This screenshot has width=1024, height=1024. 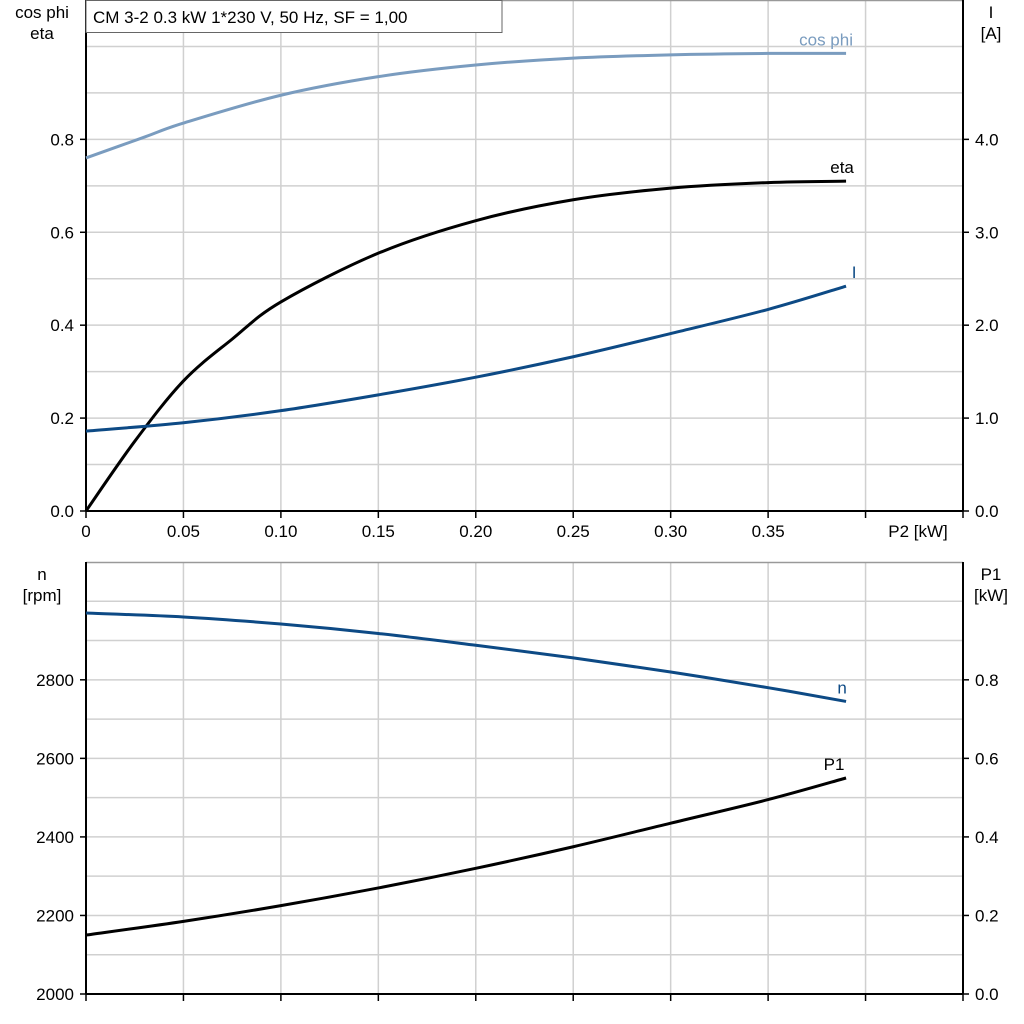 What do you see at coordinates (280, 531) in the screenshot?
I see `x-tick-label: 0.10` at bounding box center [280, 531].